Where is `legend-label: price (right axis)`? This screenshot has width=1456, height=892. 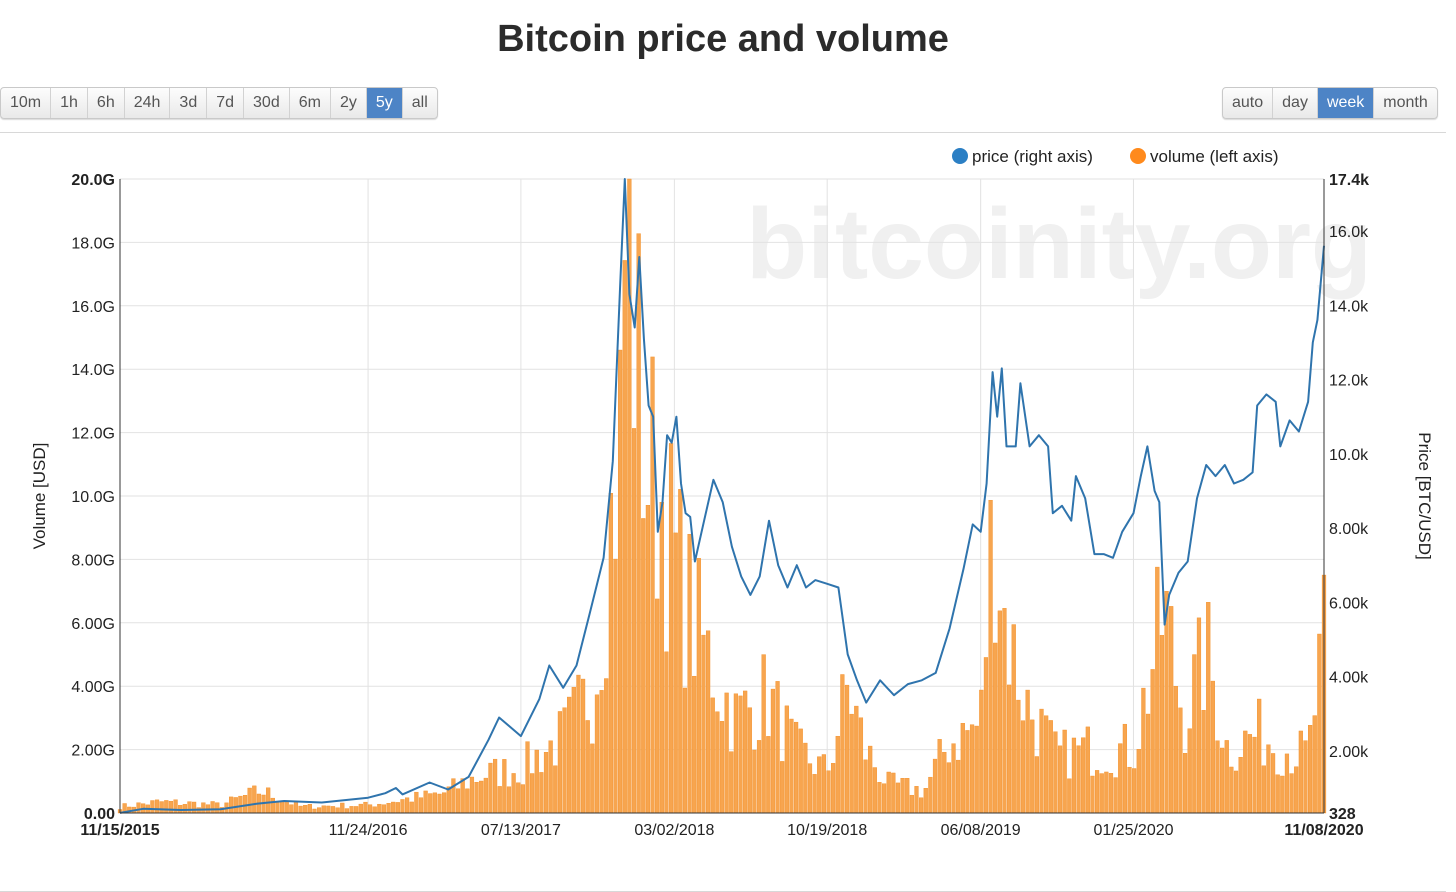
legend-label: price (right axis) is located at coordinates (1032, 156).